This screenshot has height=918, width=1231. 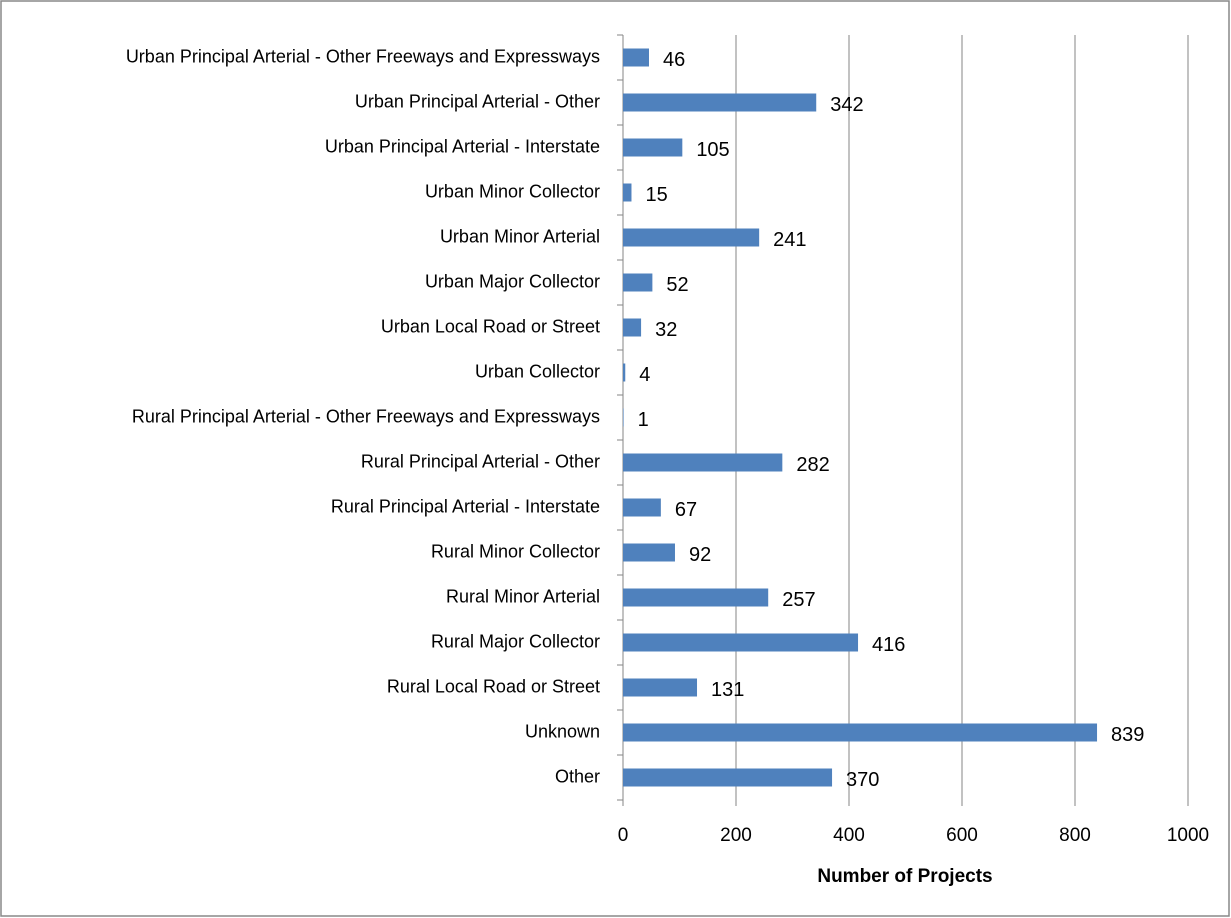 What do you see at coordinates (1127, 735) in the screenshot?
I see `value-label: 839` at bounding box center [1127, 735].